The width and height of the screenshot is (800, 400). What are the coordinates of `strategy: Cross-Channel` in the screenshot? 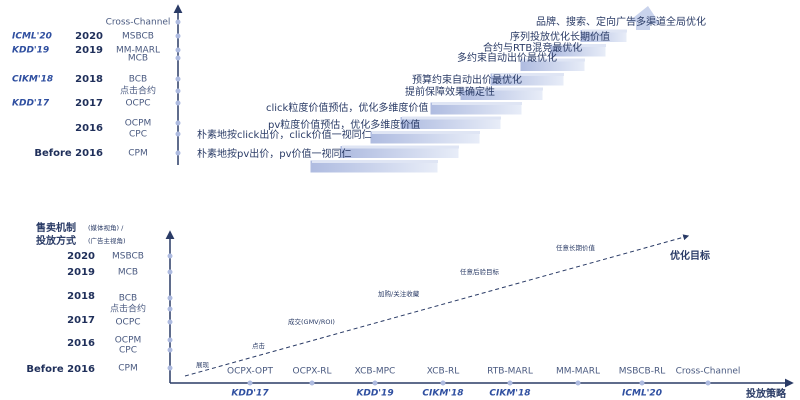 It's located at (708, 372).